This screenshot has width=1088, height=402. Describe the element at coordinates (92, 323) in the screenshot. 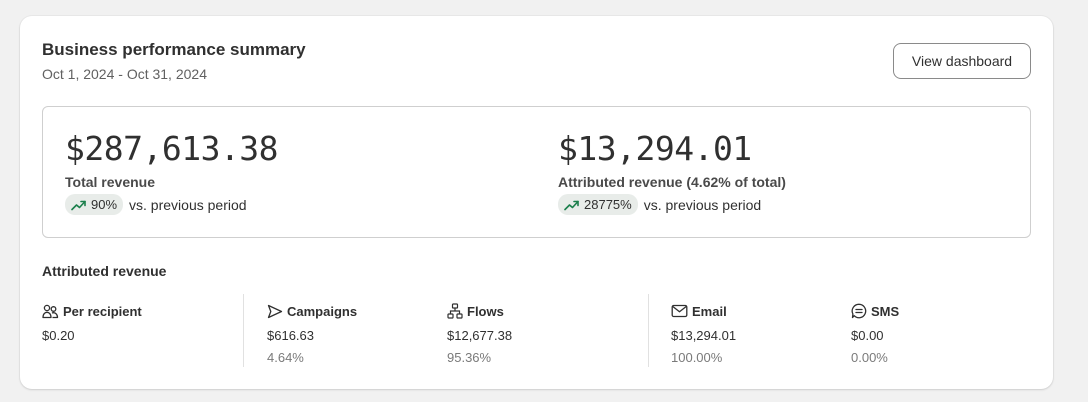

I see `metric-per-recipient: Per recipient $0.20` at that location.